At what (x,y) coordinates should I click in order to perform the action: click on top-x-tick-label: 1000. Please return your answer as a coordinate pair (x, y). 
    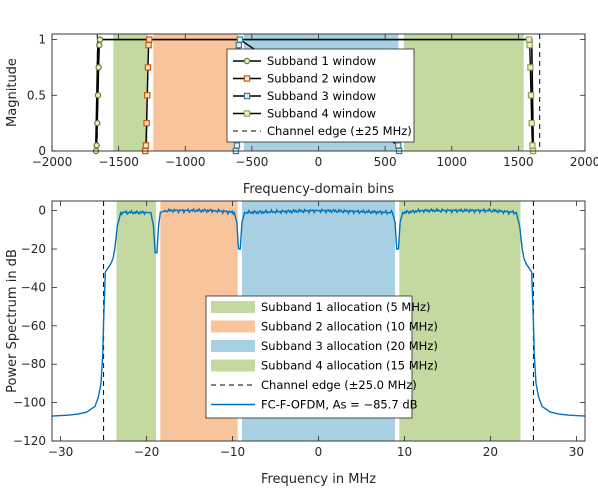
    Looking at the image, I should click on (451, 162).